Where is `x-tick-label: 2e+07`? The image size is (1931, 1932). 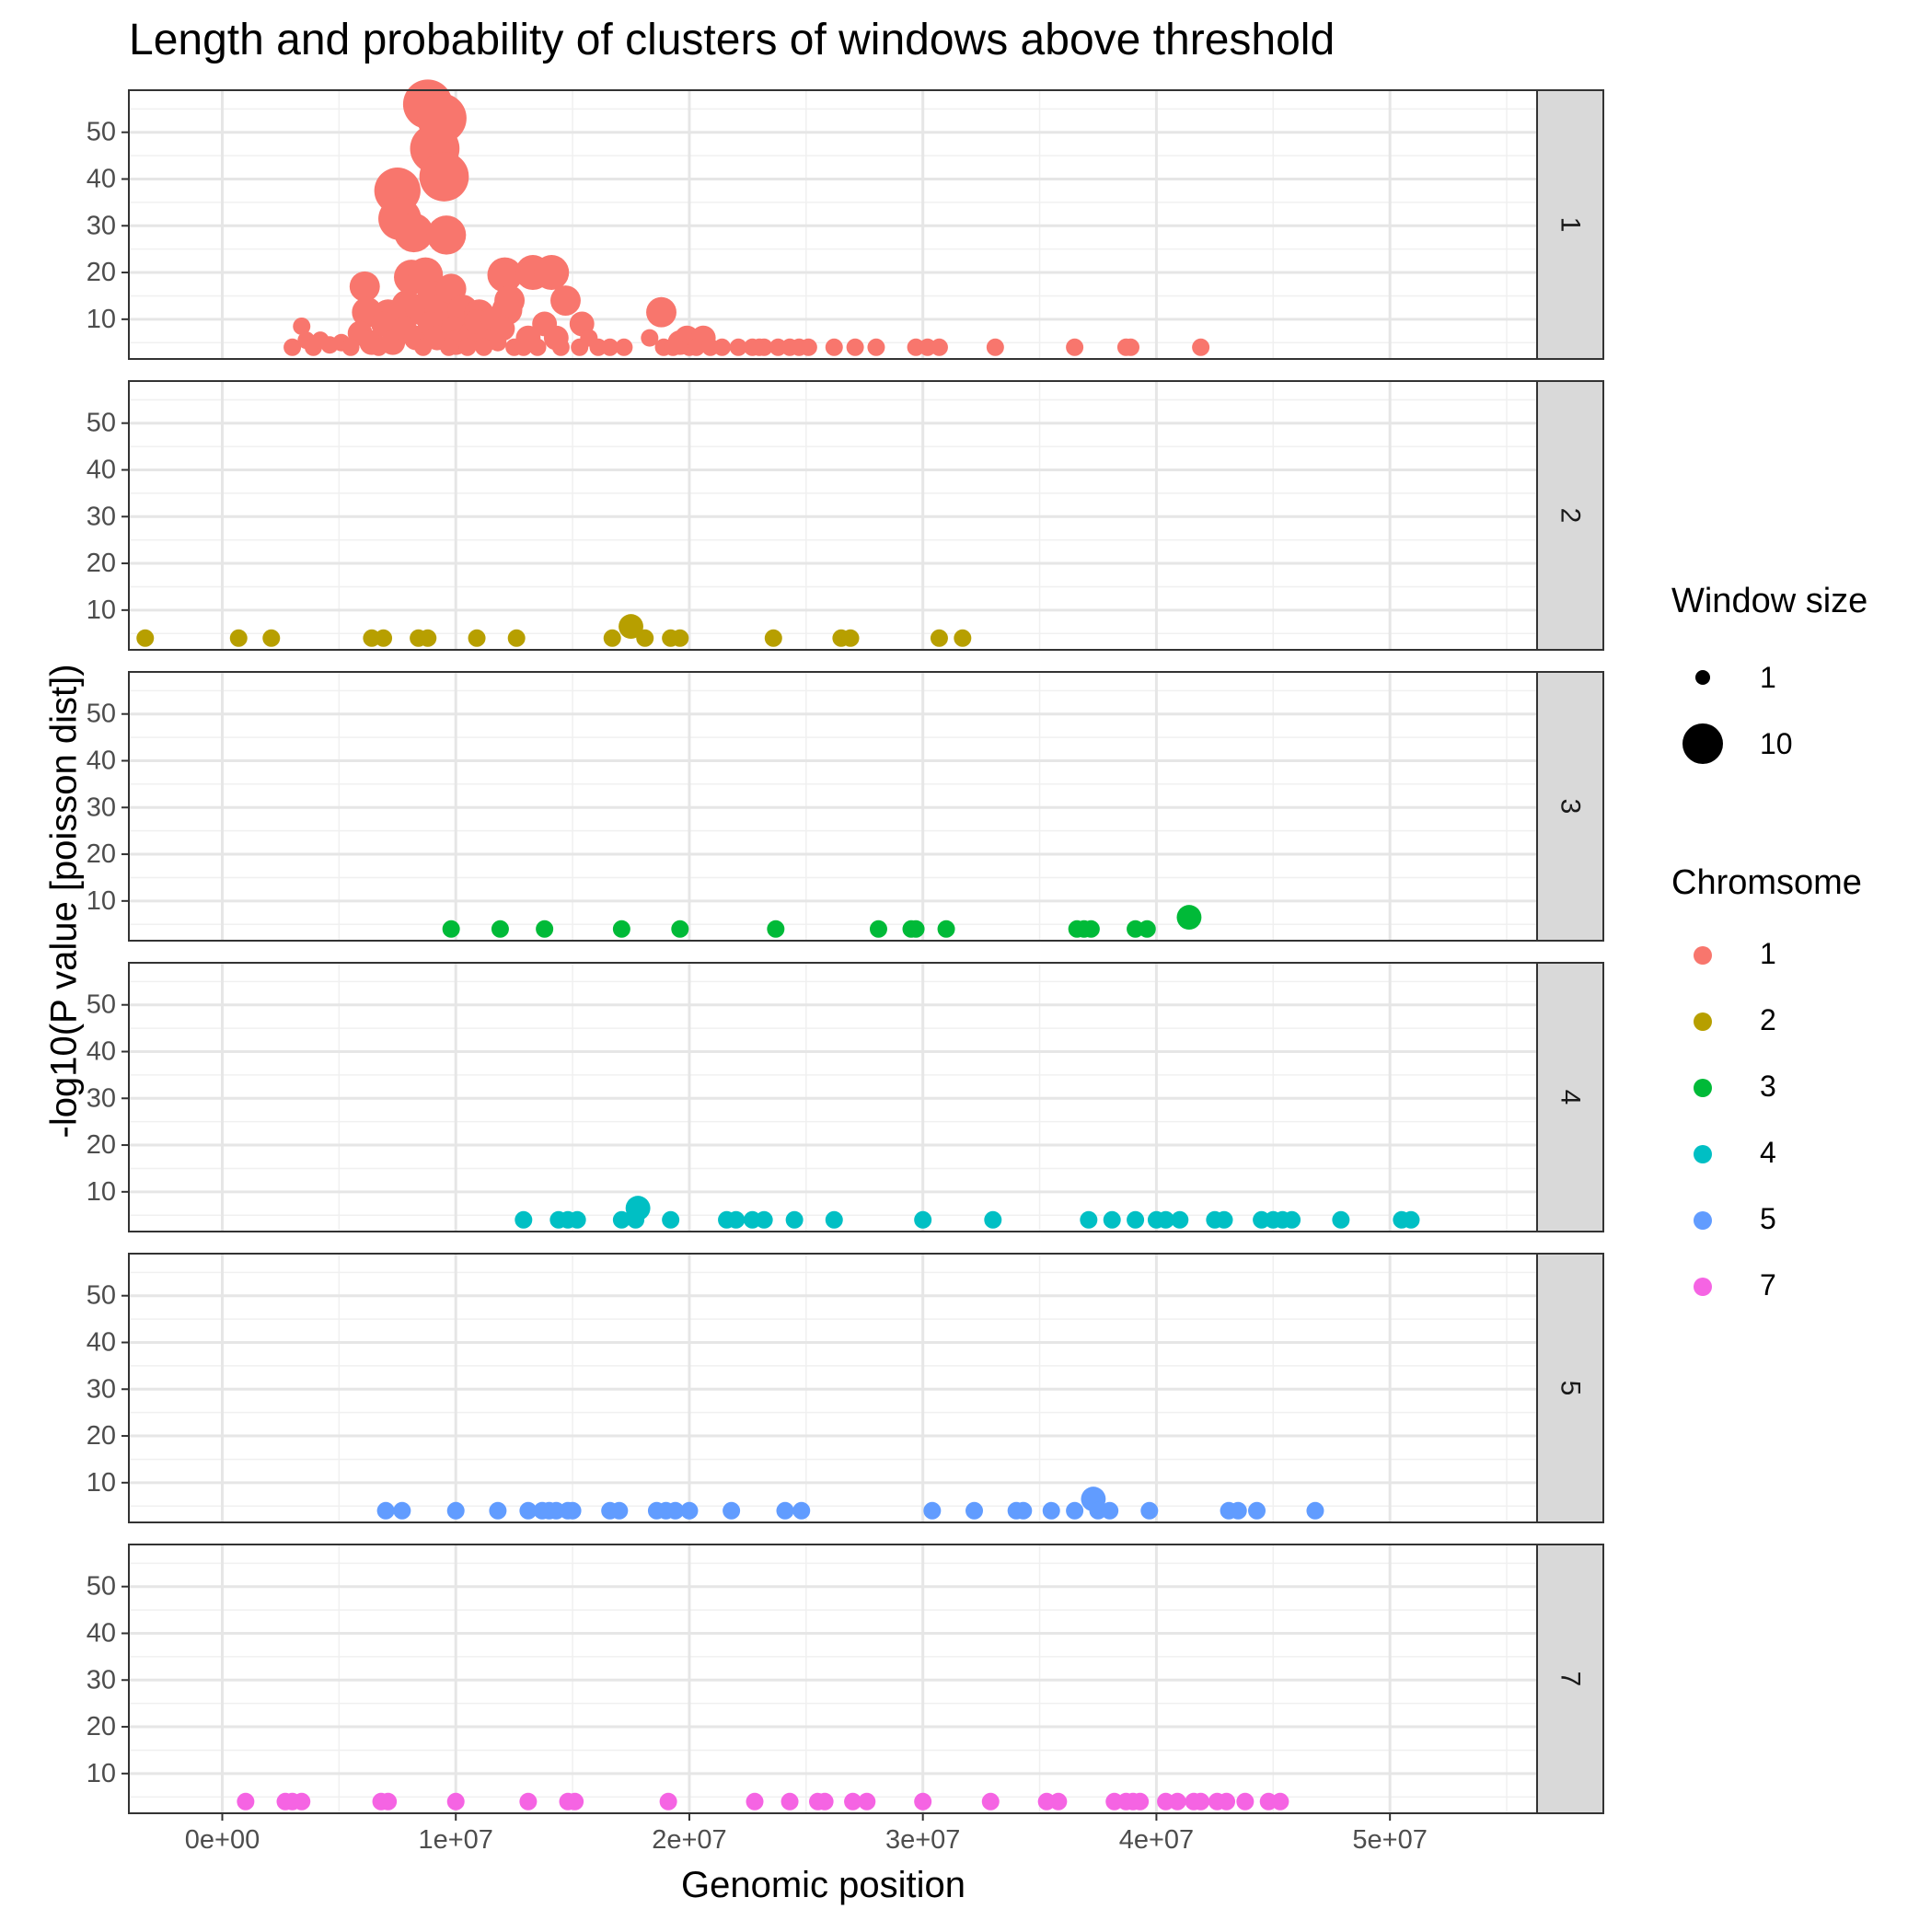
x-tick-label: 2e+07 is located at coordinates (689, 1840).